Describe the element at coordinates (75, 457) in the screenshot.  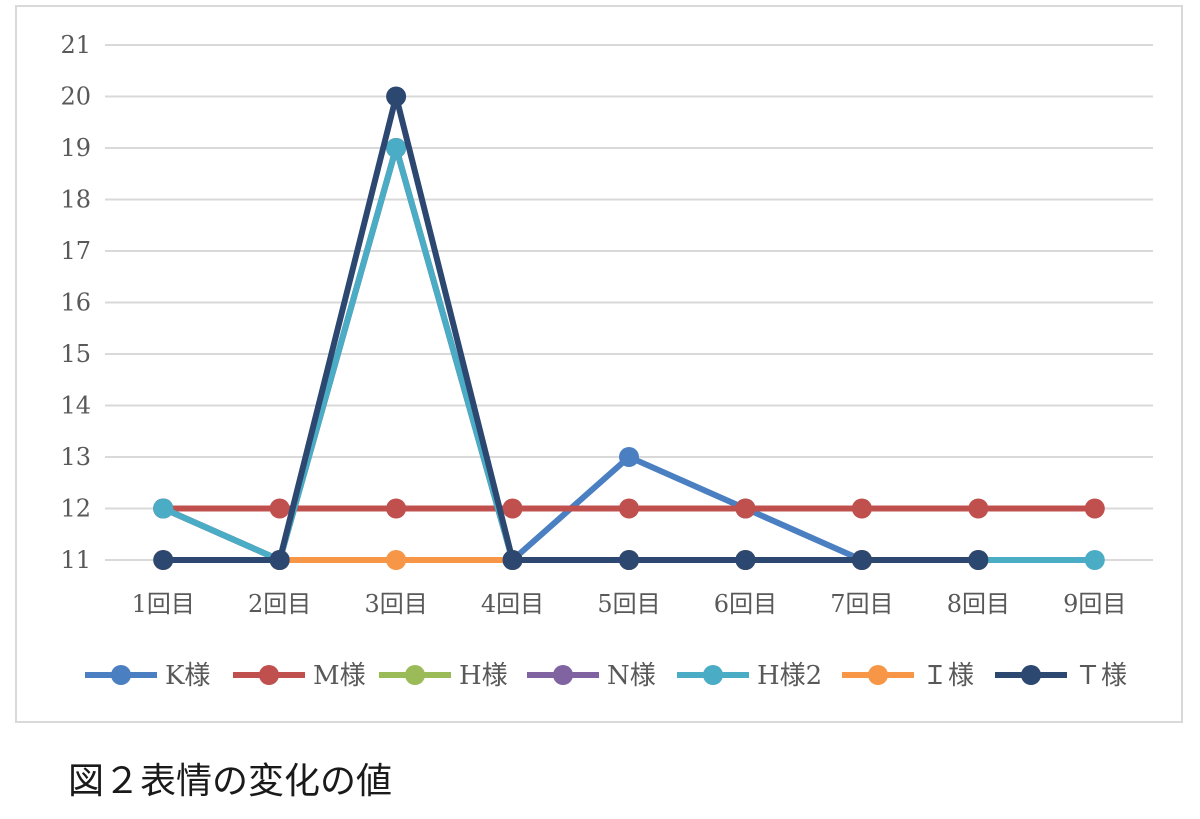
I see `y-tick-label: 13` at that location.